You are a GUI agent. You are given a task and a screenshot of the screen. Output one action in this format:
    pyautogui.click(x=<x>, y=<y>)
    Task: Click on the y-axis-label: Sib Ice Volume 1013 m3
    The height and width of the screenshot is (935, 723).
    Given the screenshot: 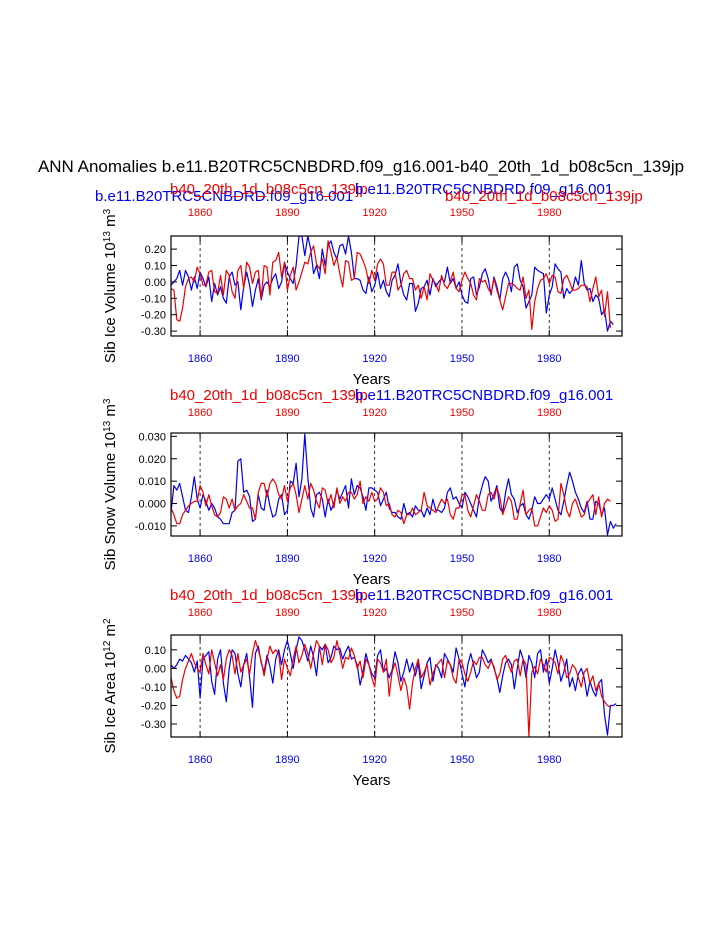 What is the action you would take?
    pyautogui.click(x=111, y=285)
    